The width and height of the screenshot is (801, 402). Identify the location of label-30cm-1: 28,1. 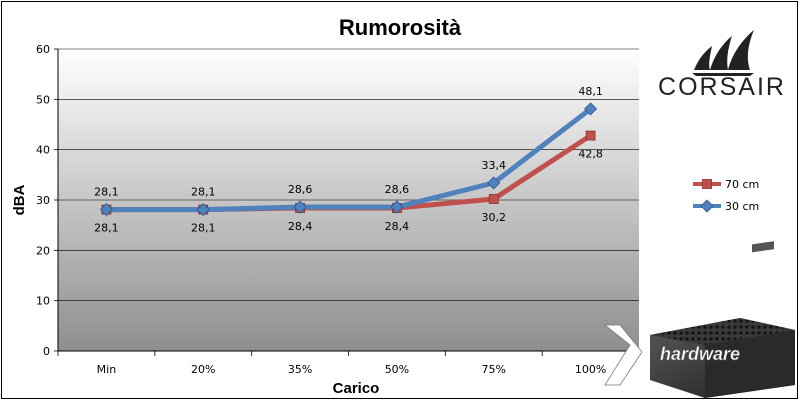
(203, 192).